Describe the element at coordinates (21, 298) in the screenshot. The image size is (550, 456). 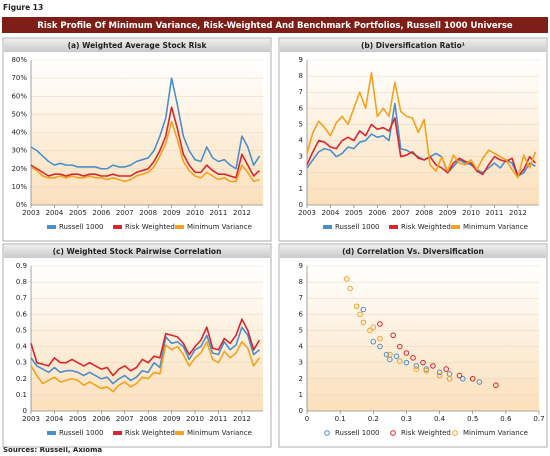
I see `y-tick-label: 0.7` at that location.